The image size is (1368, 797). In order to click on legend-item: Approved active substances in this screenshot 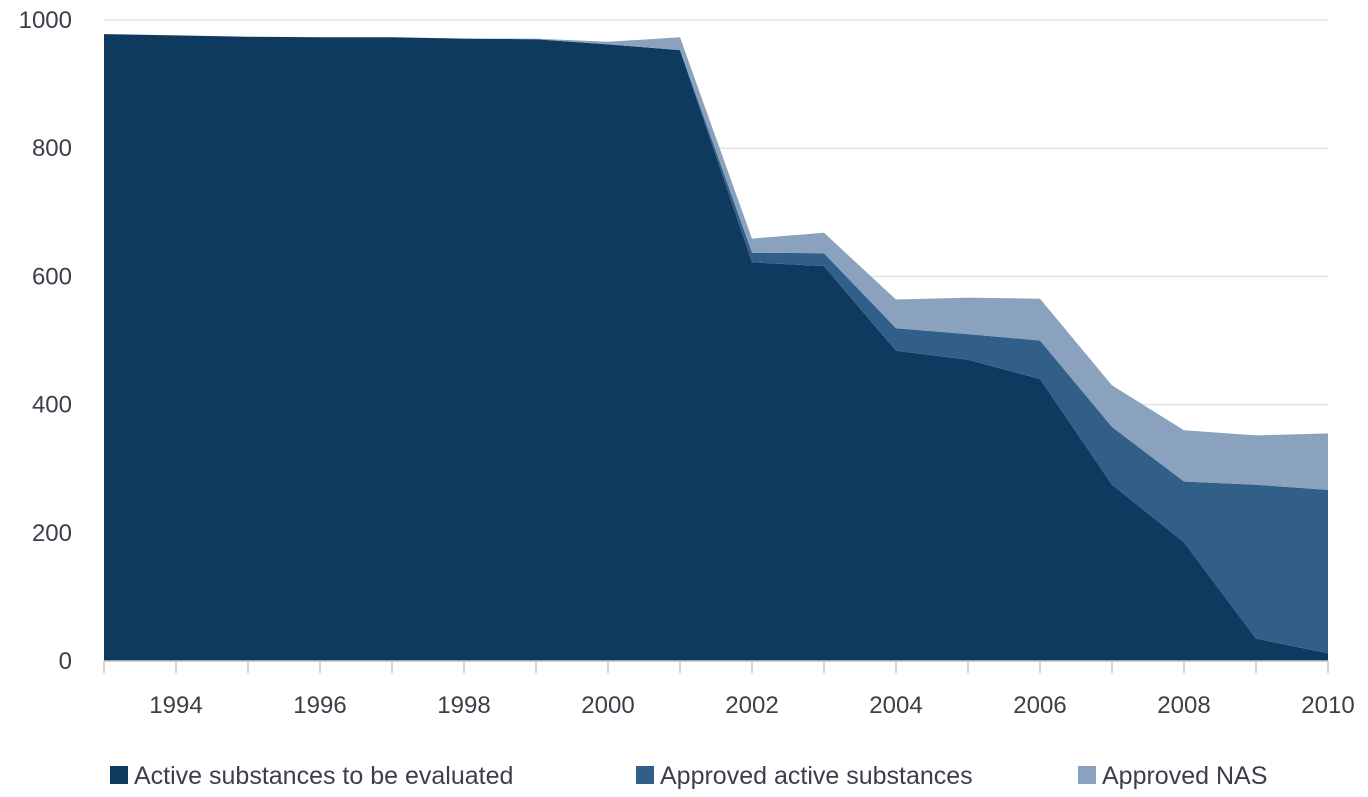, I will do `click(804, 776)`.